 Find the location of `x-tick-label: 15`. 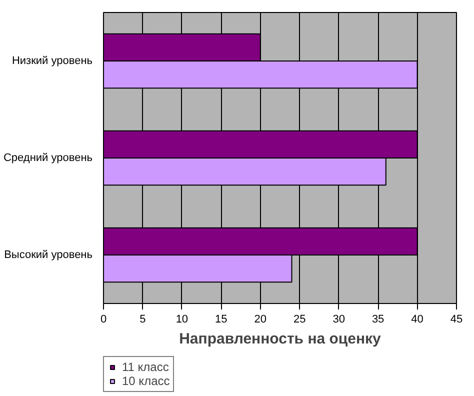

x-tick-label: 15 is located at coordinates (221, 320).